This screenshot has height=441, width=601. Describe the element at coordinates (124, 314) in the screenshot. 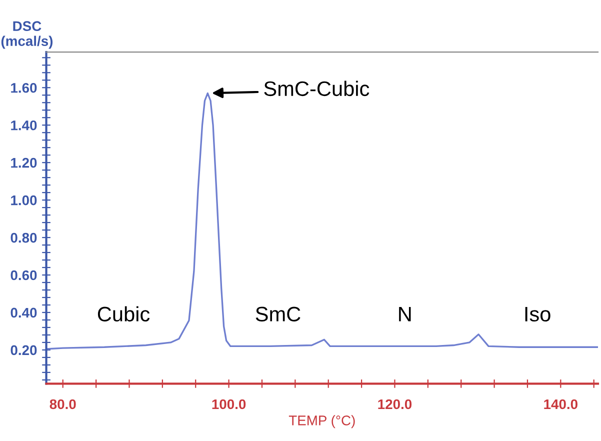

I see `annotation: Cubic` at that location.